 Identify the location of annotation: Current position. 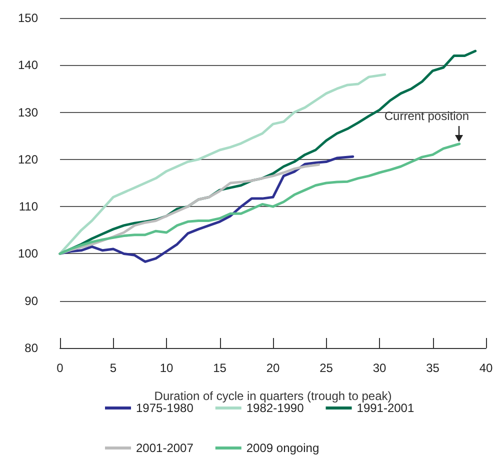
(427, 115).